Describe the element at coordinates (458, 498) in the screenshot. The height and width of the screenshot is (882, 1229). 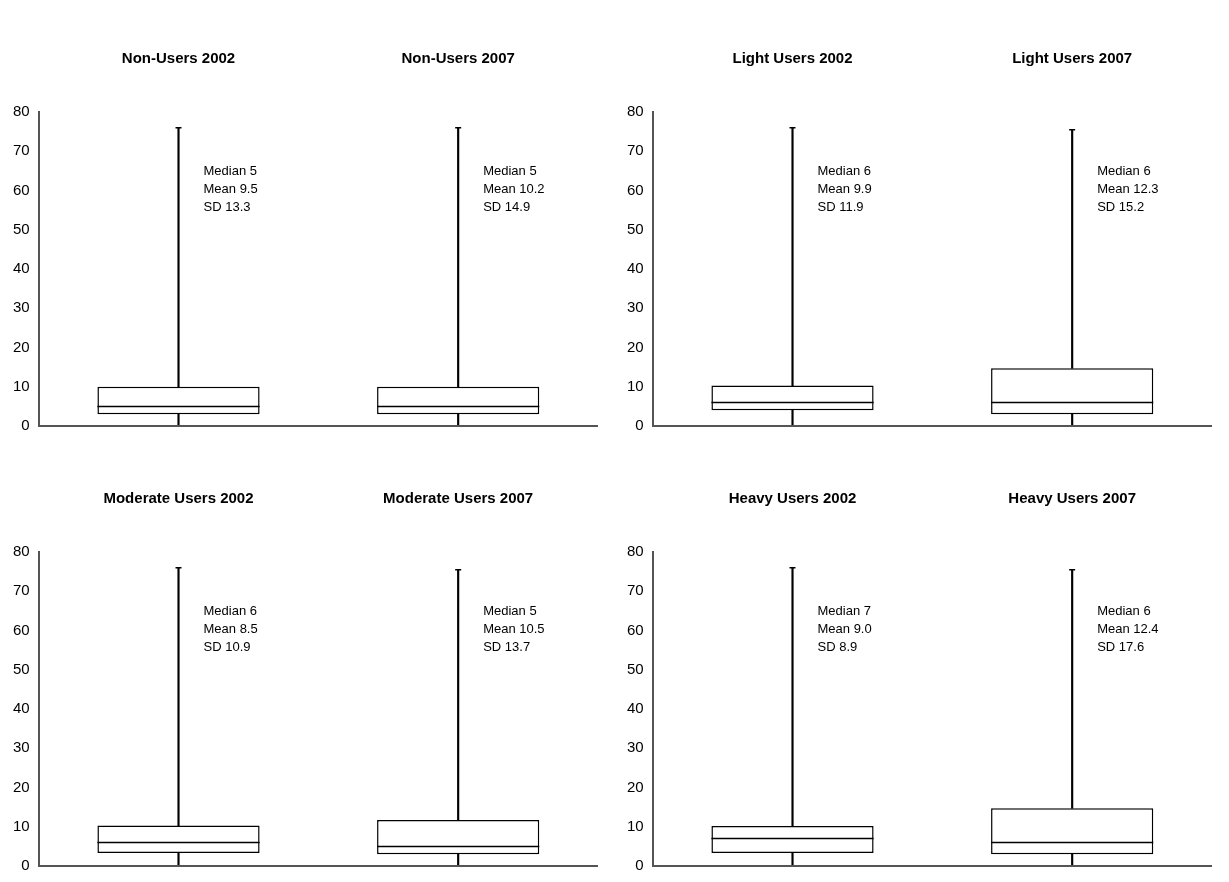
I see `x-tick-label: Moderate Users 2007` at that location.